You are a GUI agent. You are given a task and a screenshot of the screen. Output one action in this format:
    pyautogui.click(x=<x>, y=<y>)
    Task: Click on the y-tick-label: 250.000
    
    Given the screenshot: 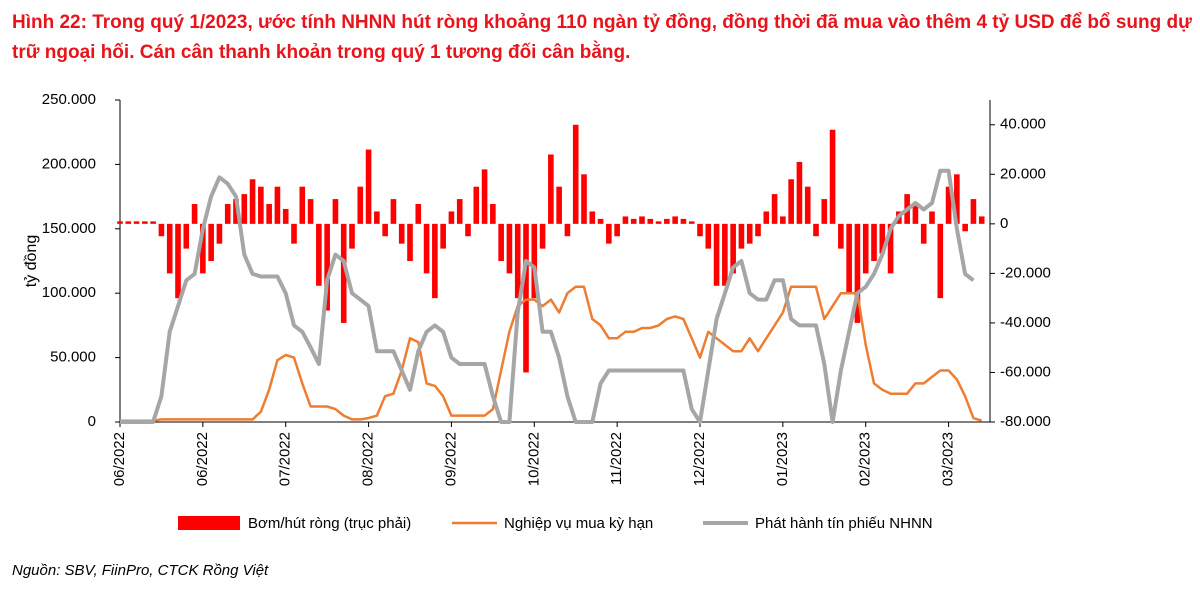 What is the action you would take?
    pyautogui.click(x=69, y=99)
    